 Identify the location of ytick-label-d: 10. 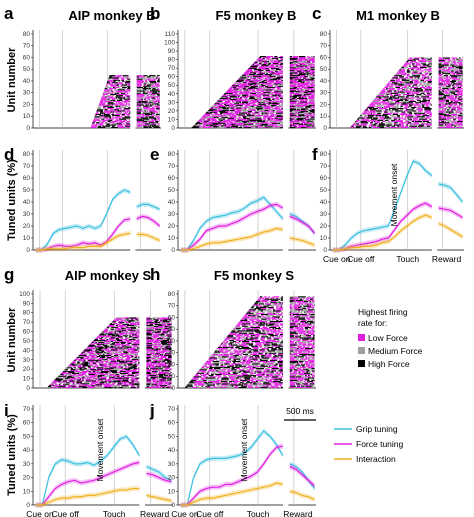
(27, 238).